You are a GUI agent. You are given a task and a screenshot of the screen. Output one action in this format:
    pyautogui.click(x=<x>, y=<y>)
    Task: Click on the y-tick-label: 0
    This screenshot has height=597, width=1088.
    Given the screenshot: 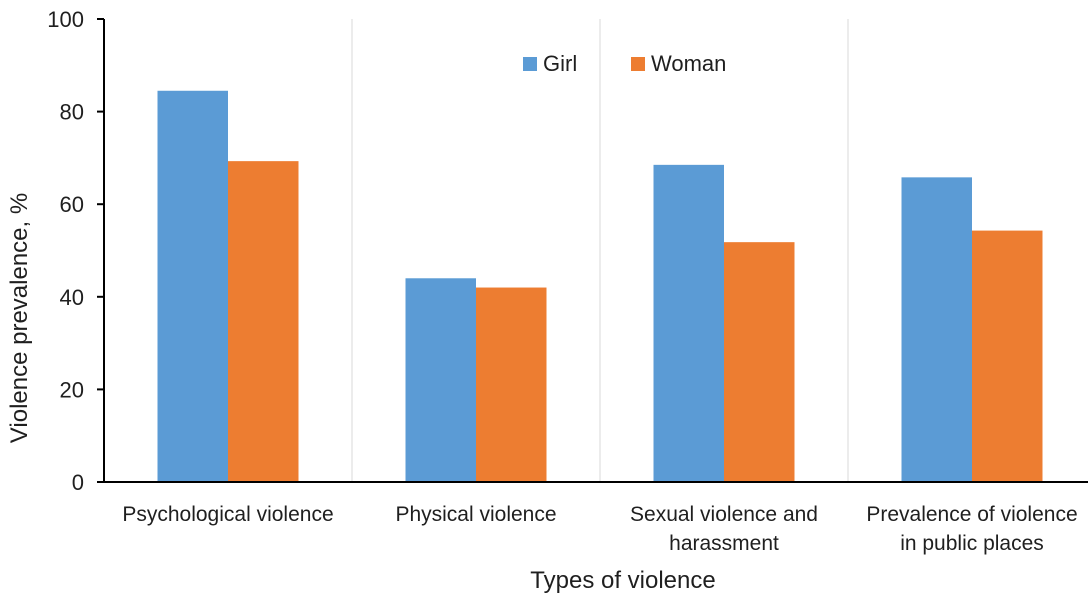 What is the action you would take?
    pyautogui.click(x=78, y=482)
    